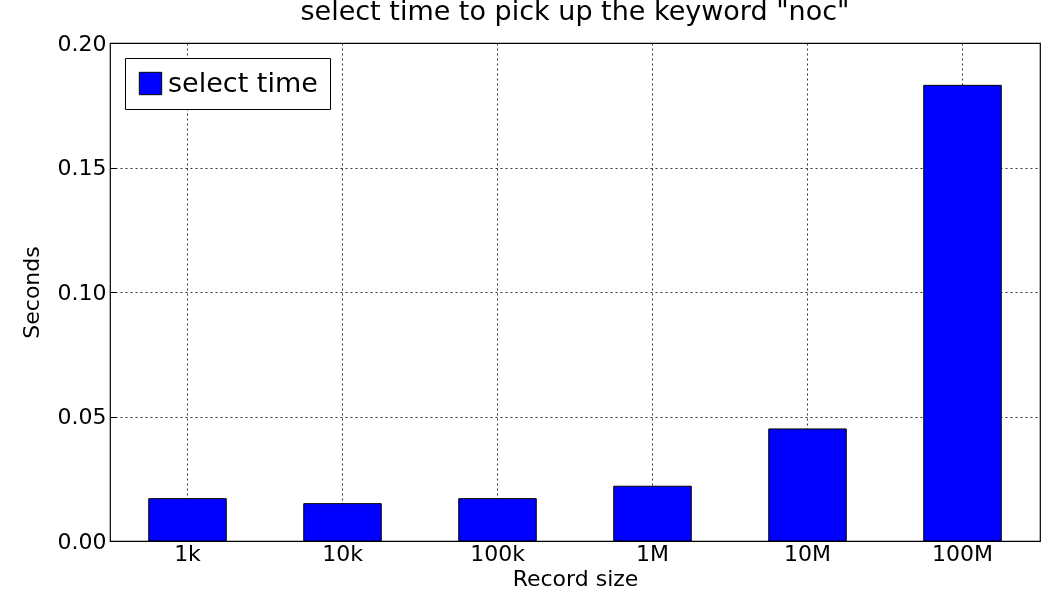  What do you see at coordinates (498, 553) in the screenshot?
I see `x-tick-label: 100k` at bounding box center [498, 553].